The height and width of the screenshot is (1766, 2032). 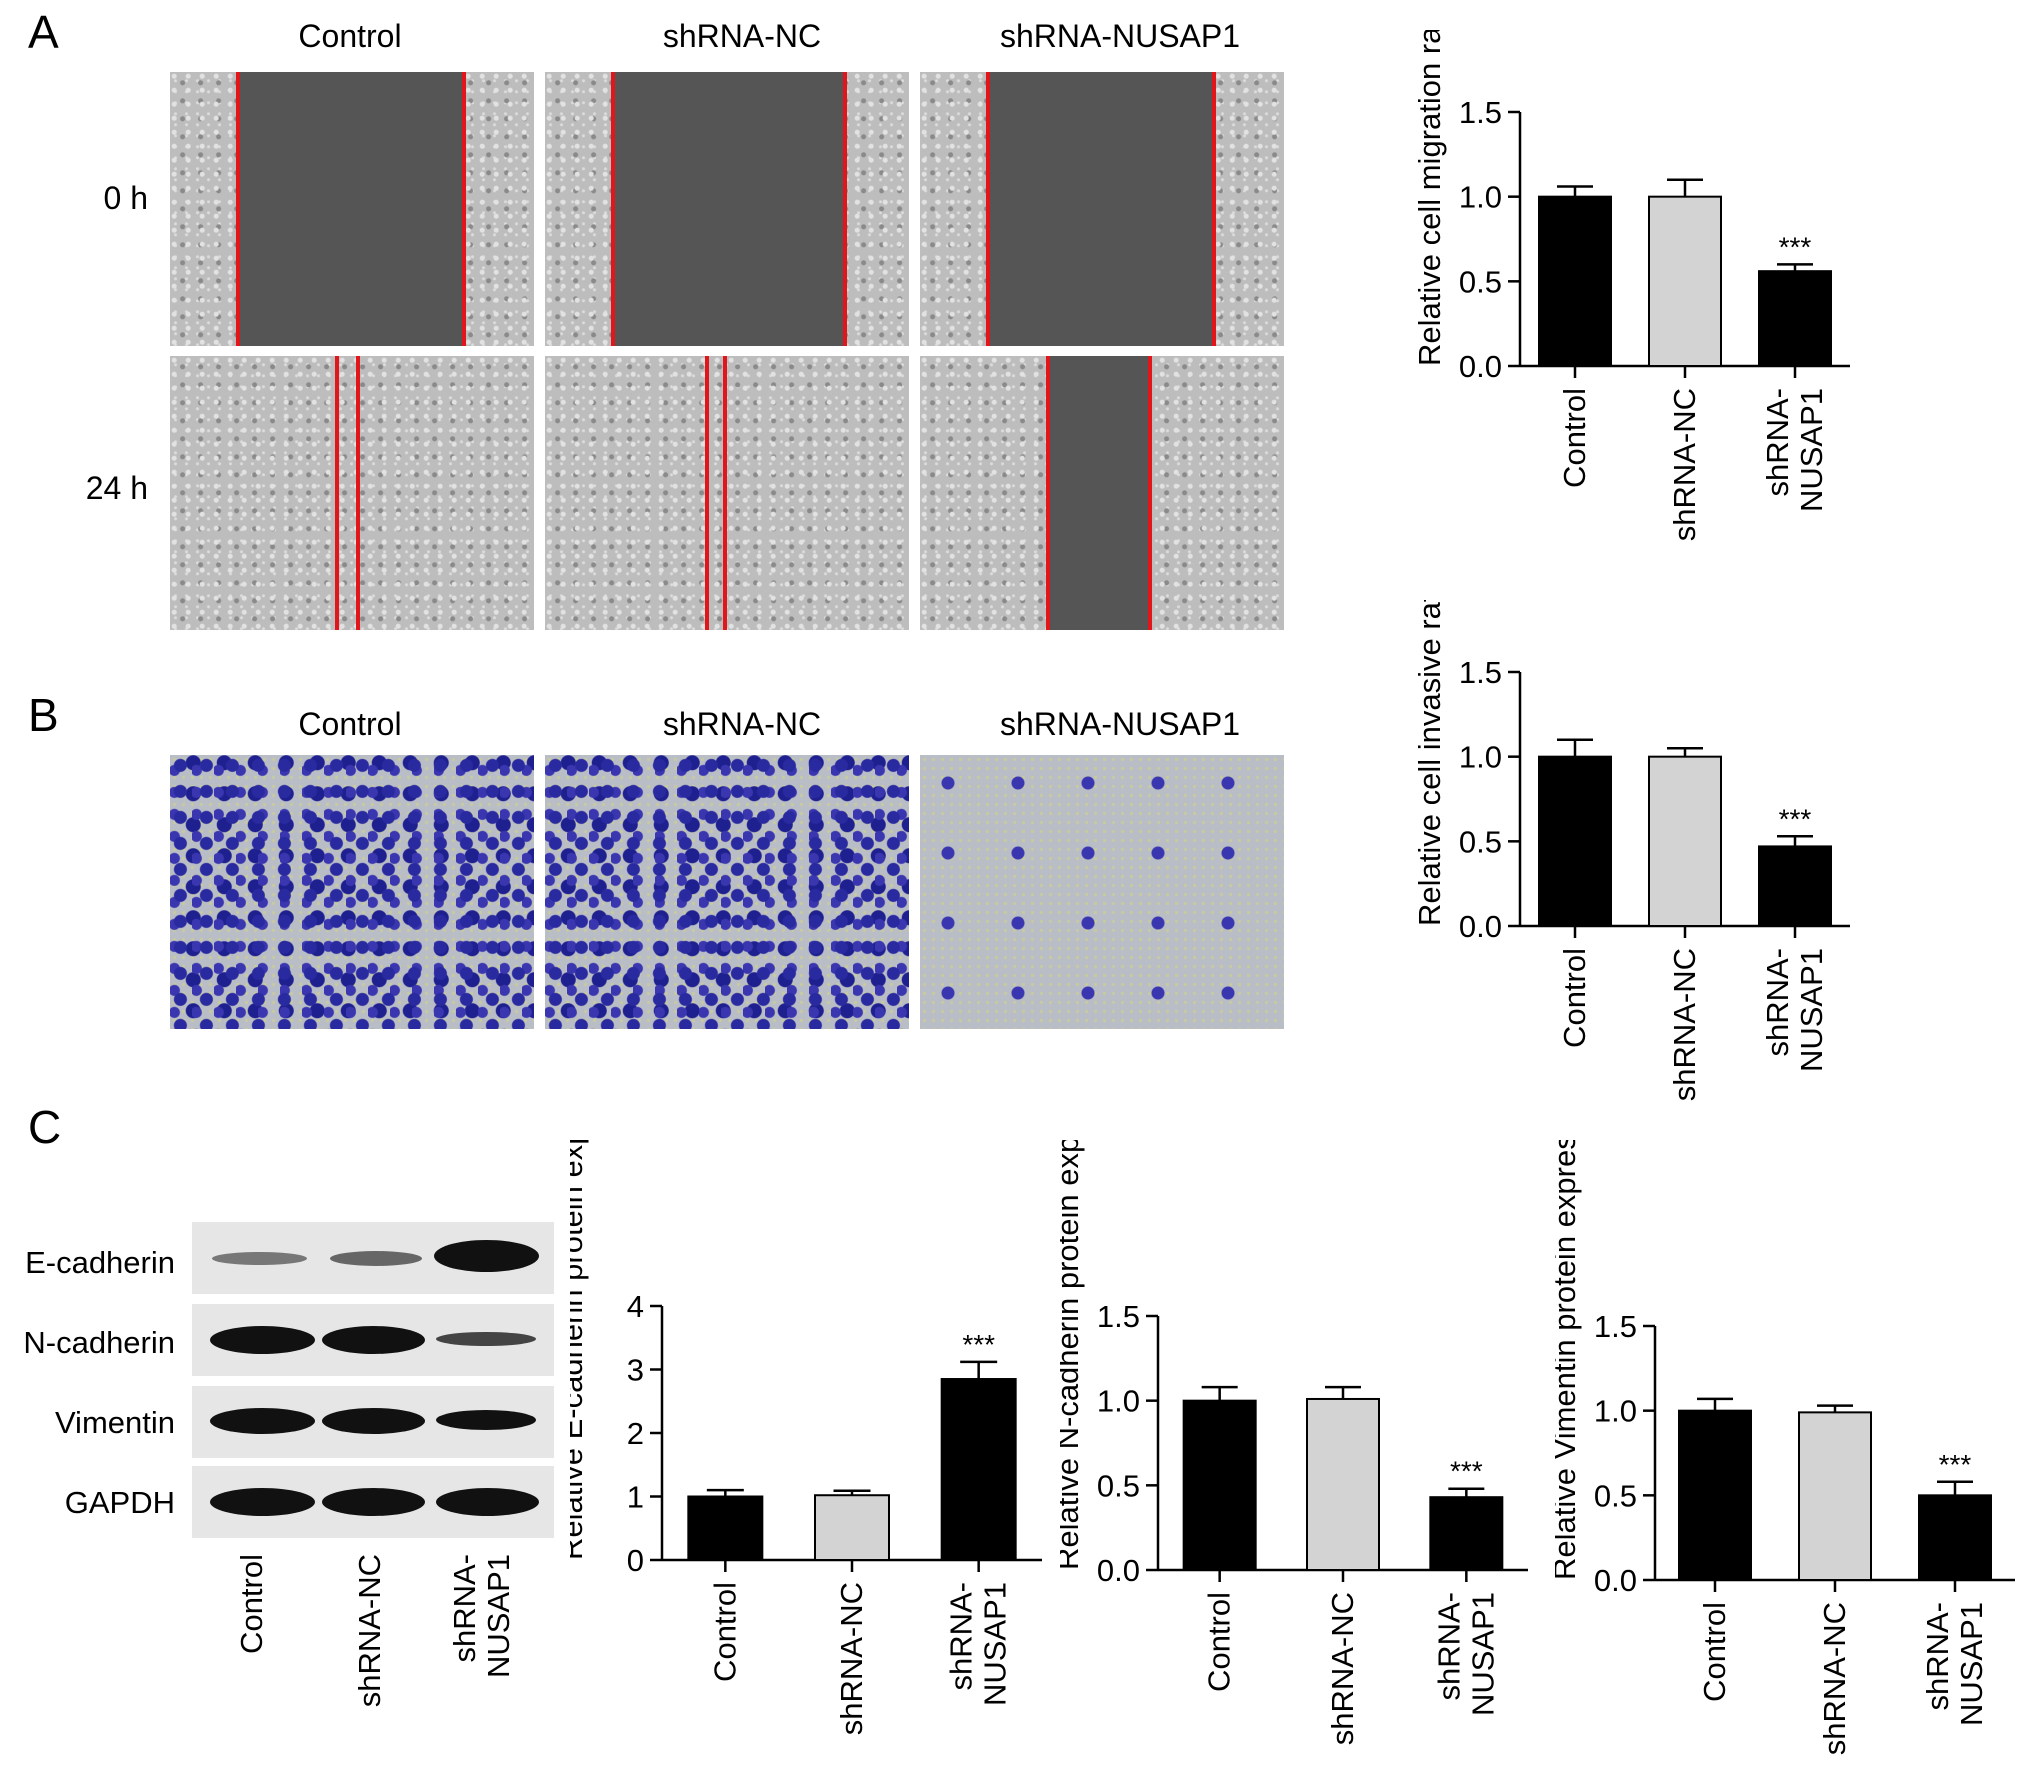 I want to click on vimentin-ytick-label: 0.5, so click(x=1615, y=1495).